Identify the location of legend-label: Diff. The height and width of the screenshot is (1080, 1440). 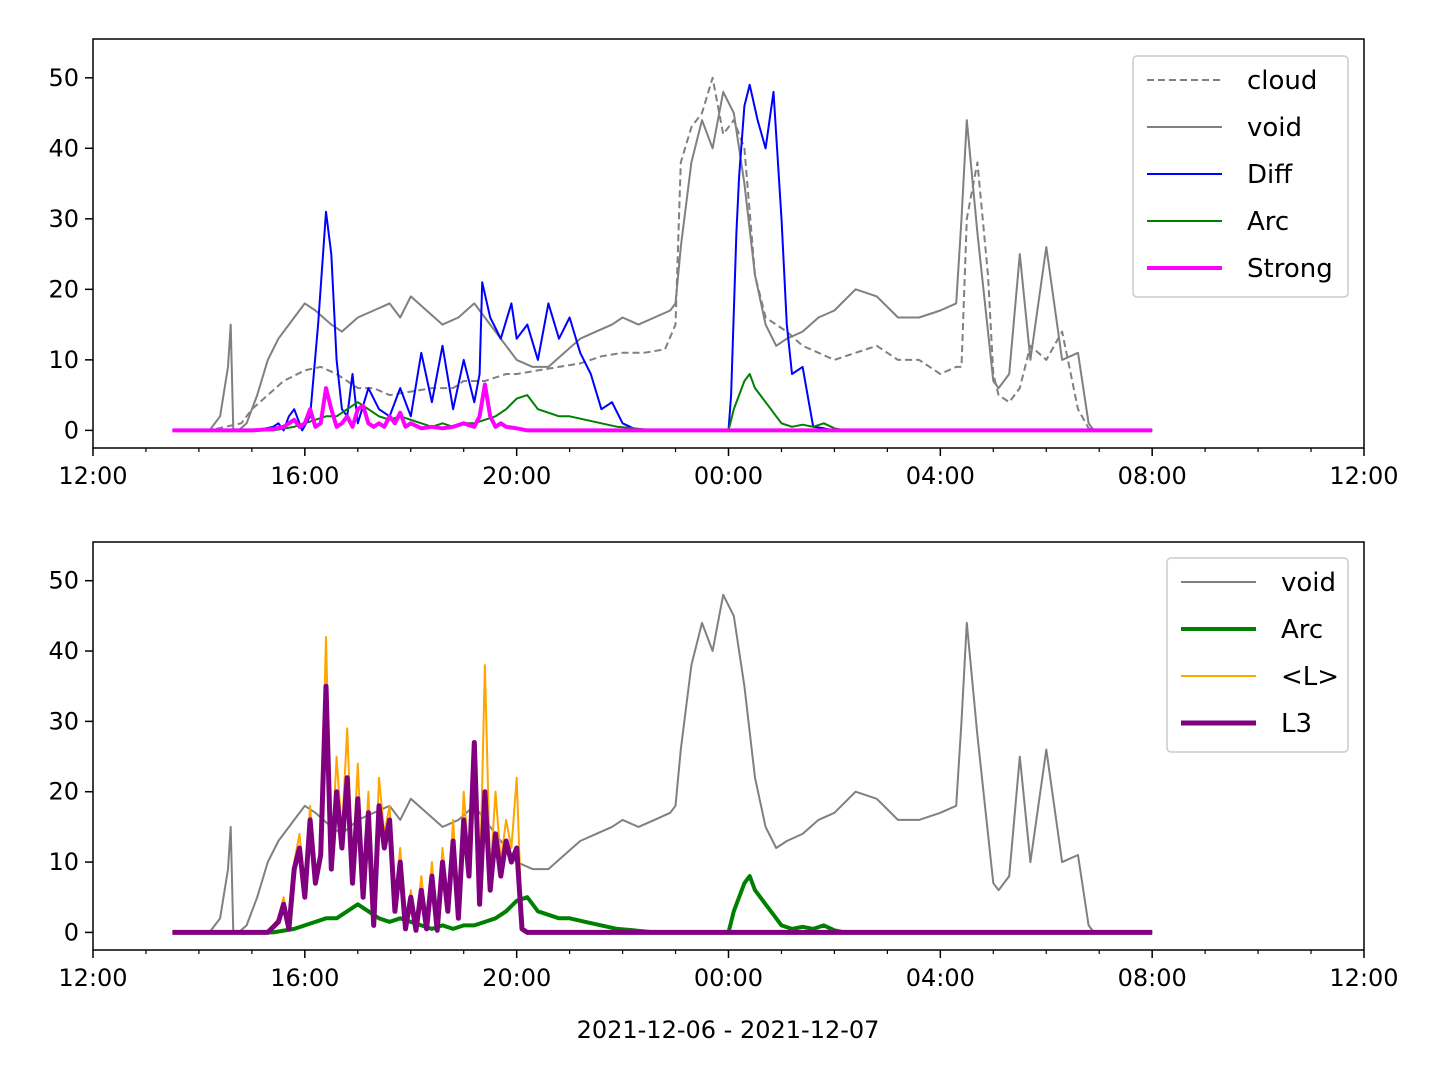
(1270, 175).